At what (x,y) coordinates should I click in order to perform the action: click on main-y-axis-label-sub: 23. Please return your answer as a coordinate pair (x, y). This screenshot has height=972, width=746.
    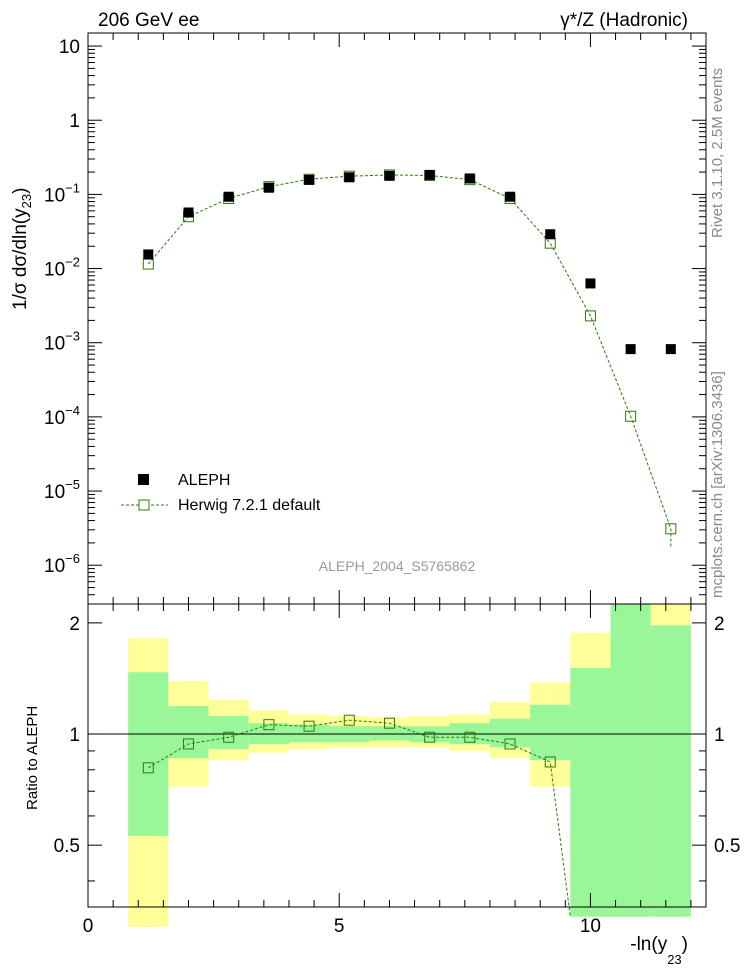
    Looking at the image, I should click on (26, 201).